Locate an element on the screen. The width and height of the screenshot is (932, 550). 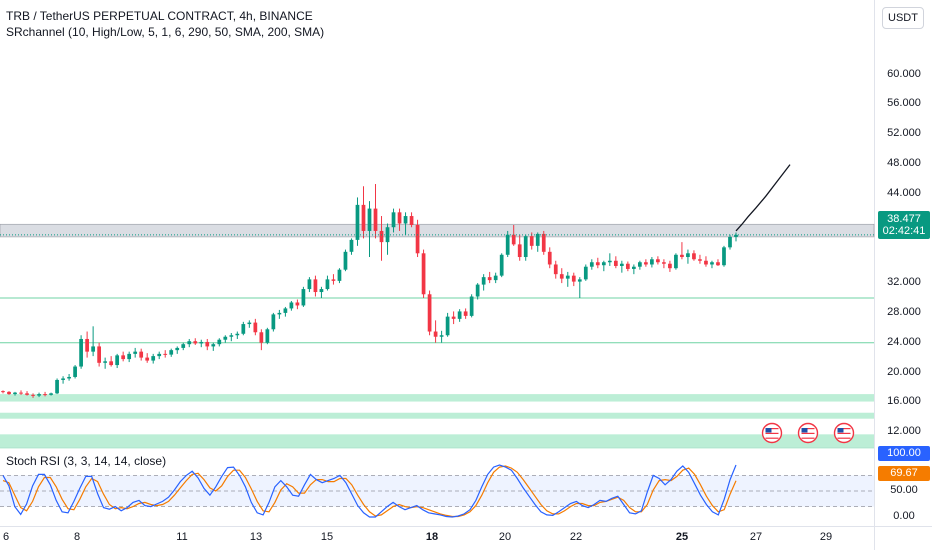
price-axis-label: 44.000 is located at coordinates (904, 192).